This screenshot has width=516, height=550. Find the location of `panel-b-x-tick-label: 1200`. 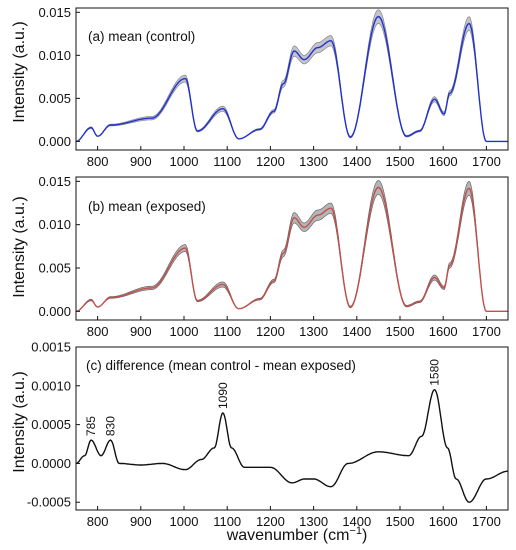

panel-b-x-tick-label: 1200 is located at coordinates (270, 331).